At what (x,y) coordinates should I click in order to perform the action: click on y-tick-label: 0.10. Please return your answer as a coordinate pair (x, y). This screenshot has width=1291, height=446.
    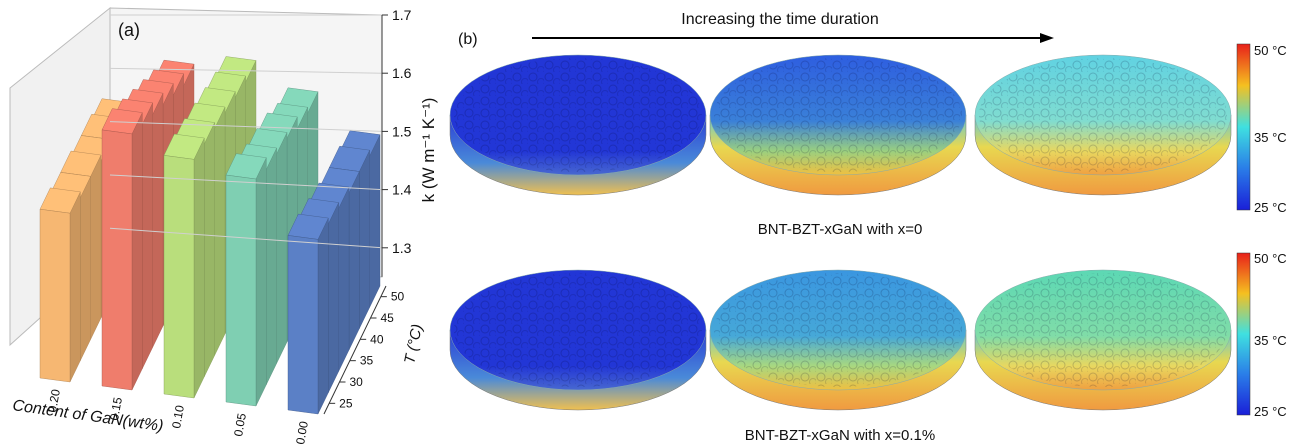
    Looking at the image, I should click on (178, 417).